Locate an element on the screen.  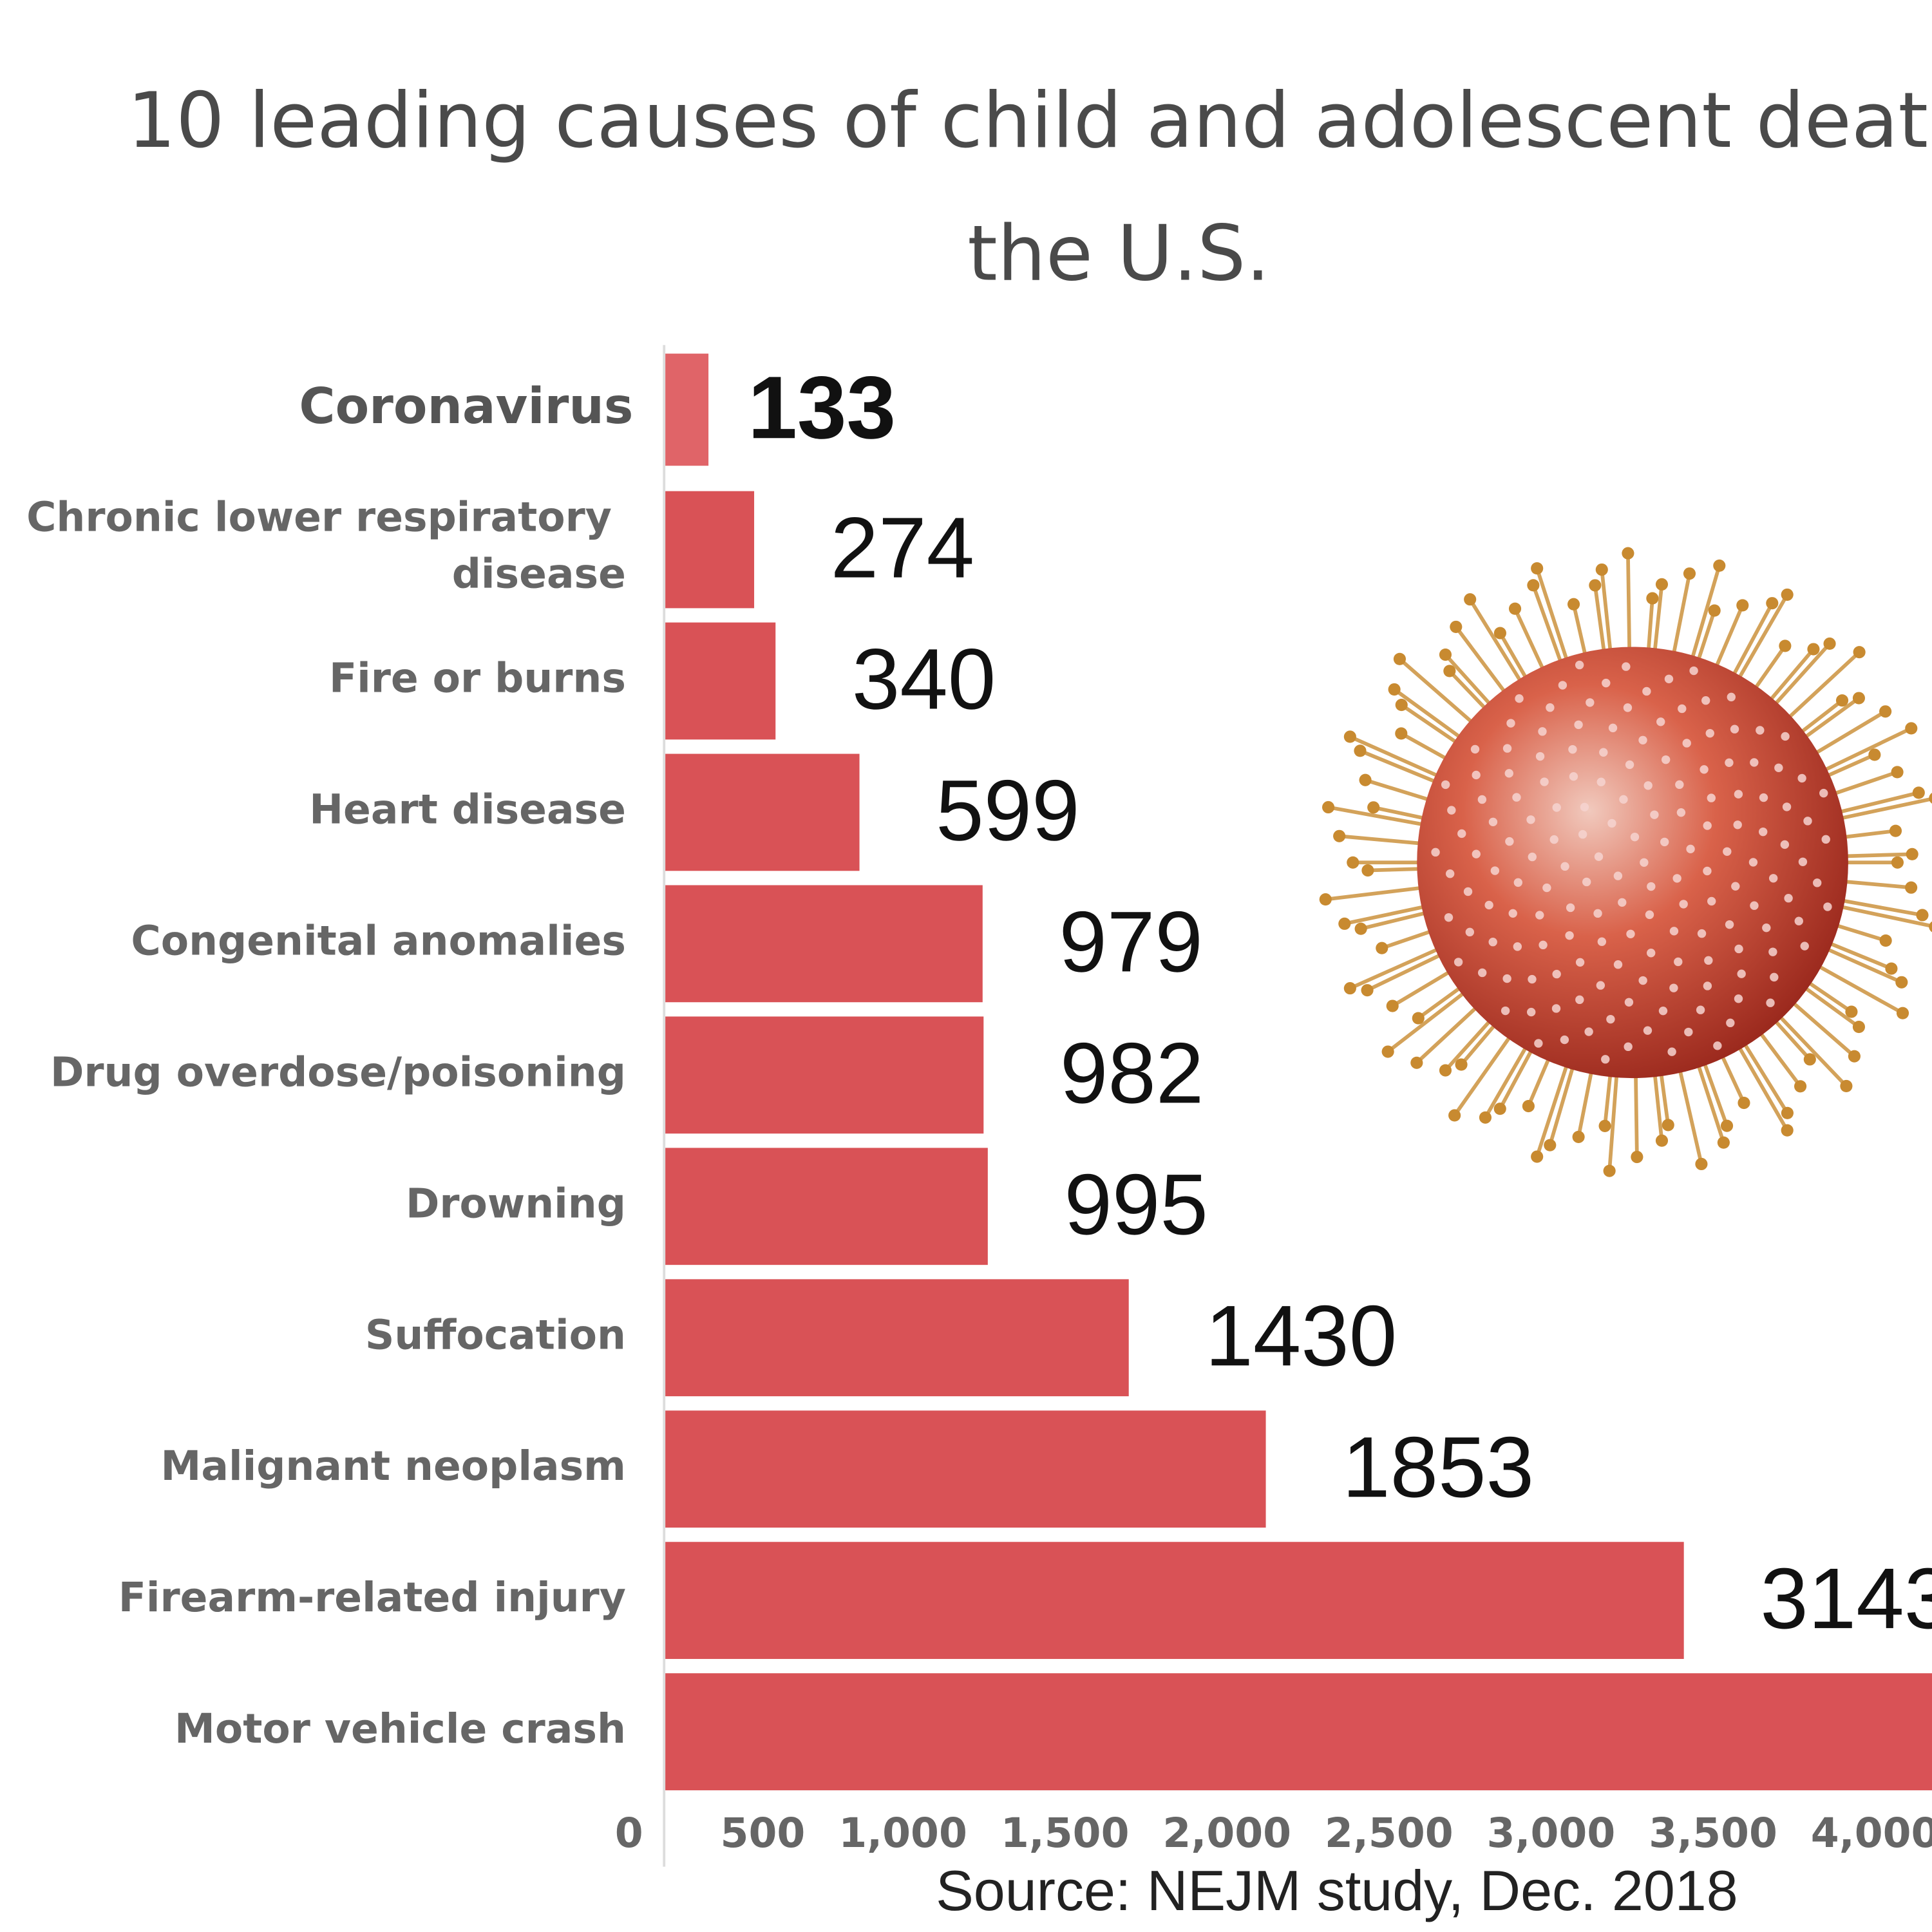
data-label: 982 is located at coordinates (1132, 1073).